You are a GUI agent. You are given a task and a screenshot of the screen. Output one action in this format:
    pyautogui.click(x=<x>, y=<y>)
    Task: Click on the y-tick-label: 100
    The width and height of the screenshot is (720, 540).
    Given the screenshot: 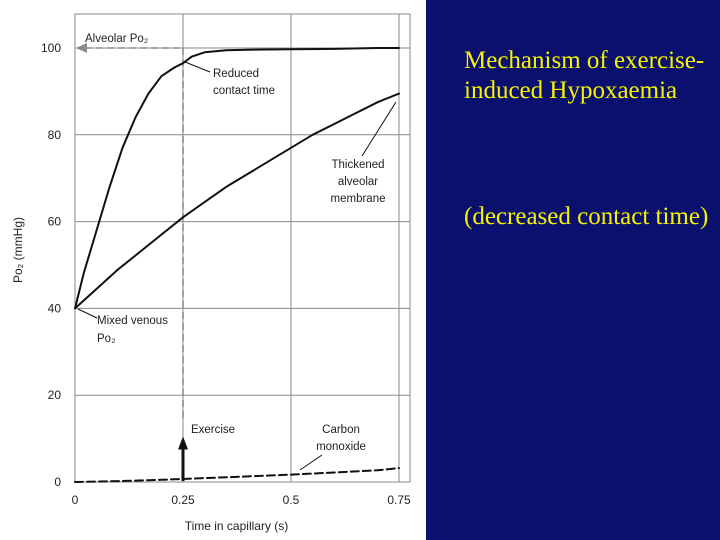 What is the action you would take?
    pyautogui.click(x=51, y=48)
    